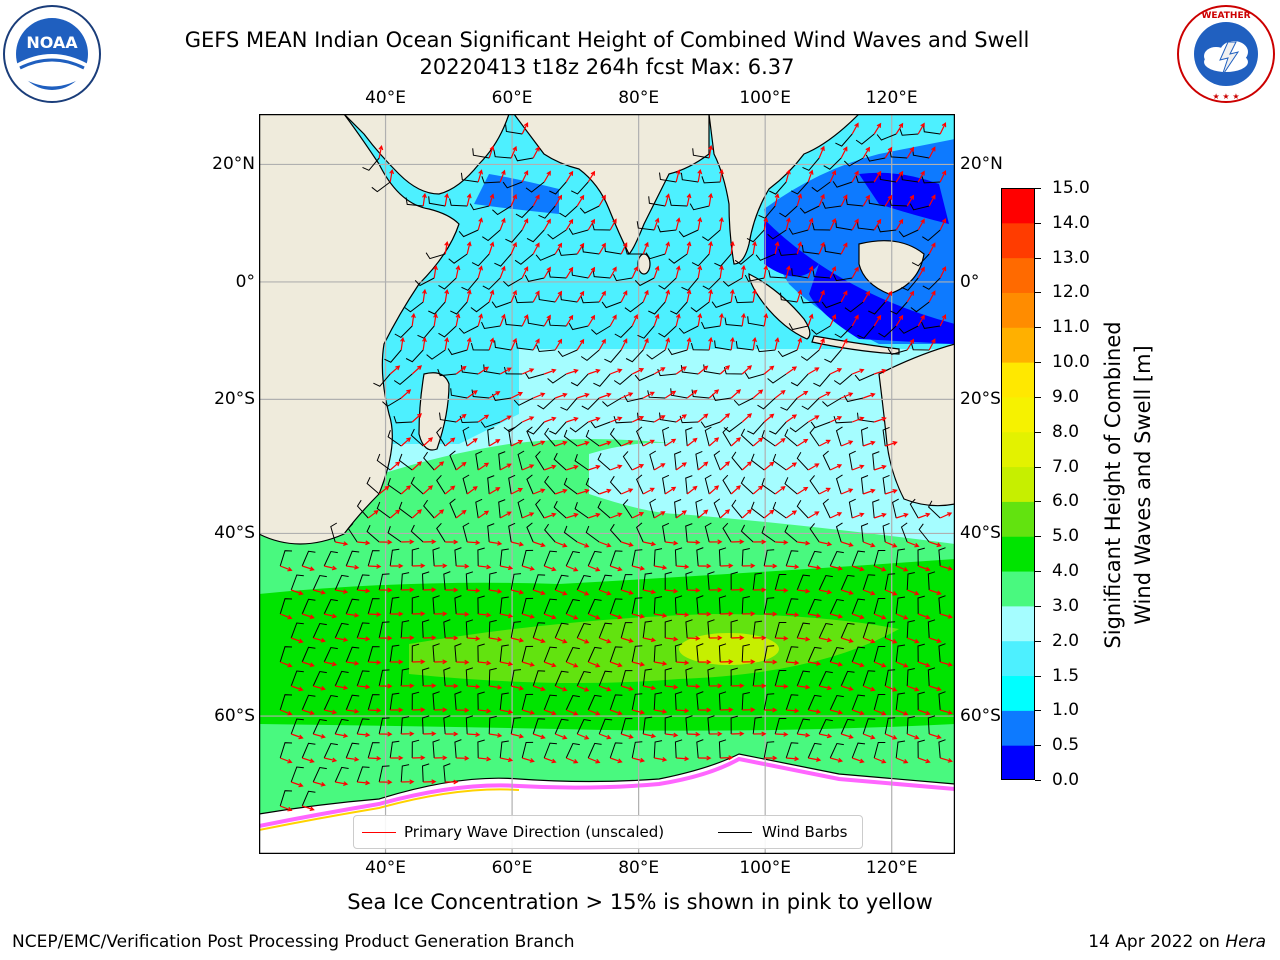 The height and width of the screenshot is (960, 1280). I want to click on lat-tick-right: 40°S, so click(980, 533).